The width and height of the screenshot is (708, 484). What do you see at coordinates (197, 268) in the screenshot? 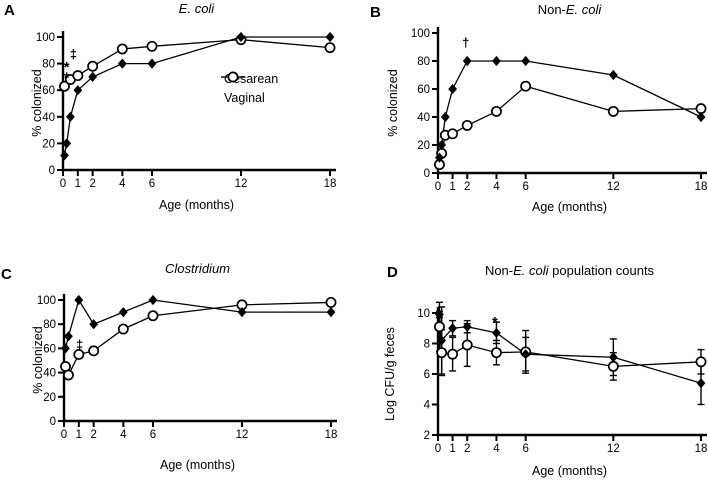
I see `panel-c-title: Clostridium` at bounding box center [197, 268].